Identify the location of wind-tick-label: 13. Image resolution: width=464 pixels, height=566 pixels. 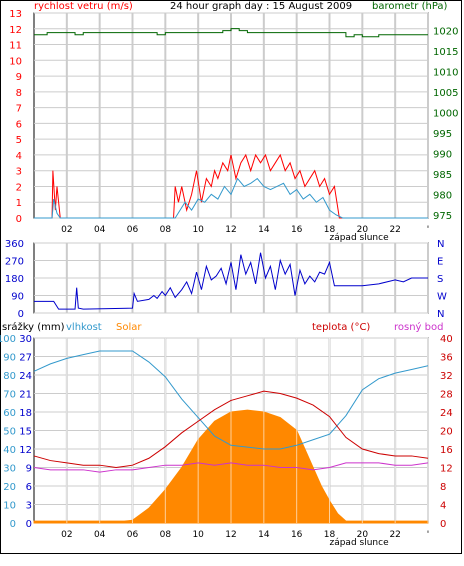
(15, 14).